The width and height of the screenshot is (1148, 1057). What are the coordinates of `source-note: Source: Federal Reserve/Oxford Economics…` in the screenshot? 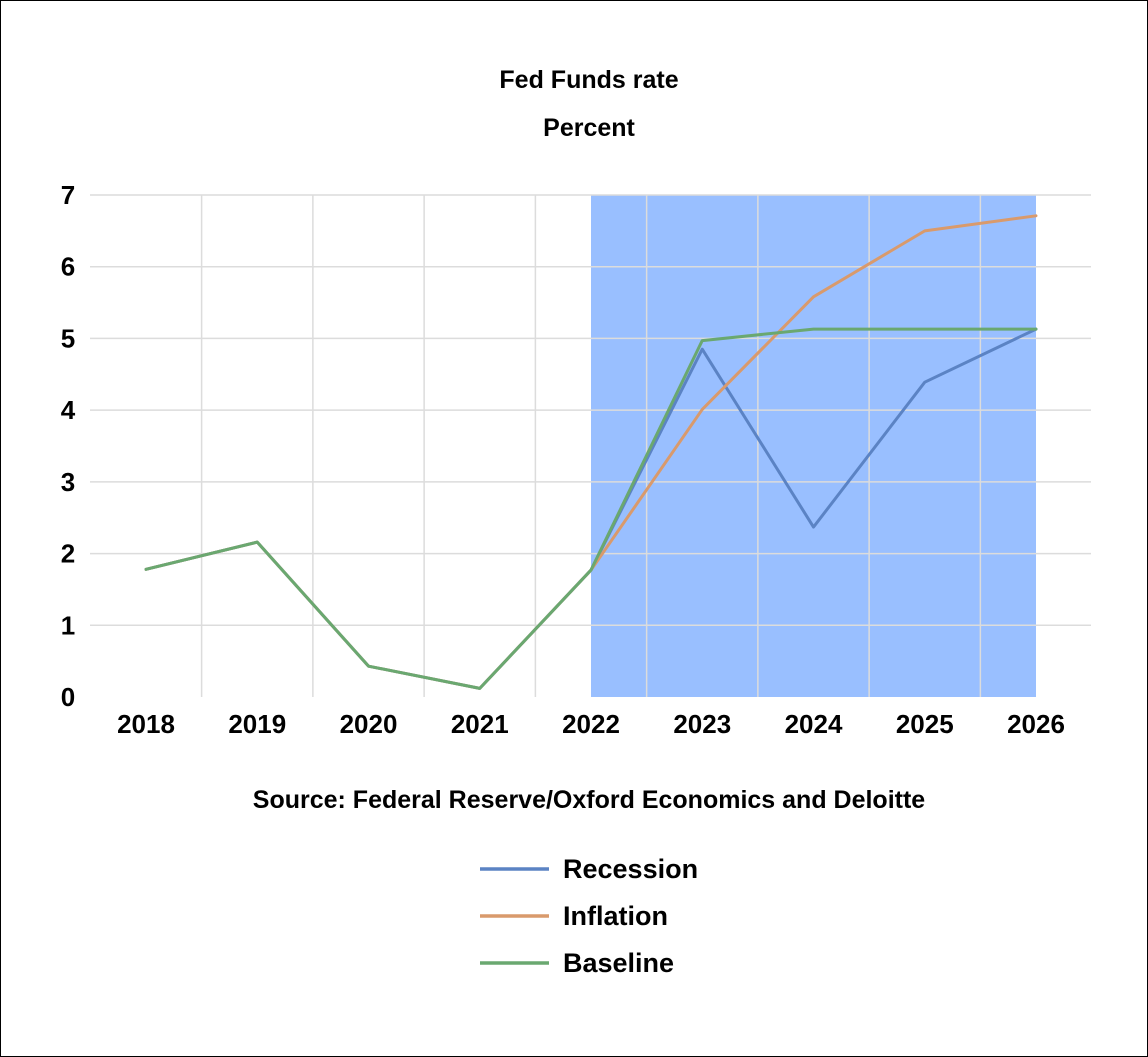 It's located at (589, 800).